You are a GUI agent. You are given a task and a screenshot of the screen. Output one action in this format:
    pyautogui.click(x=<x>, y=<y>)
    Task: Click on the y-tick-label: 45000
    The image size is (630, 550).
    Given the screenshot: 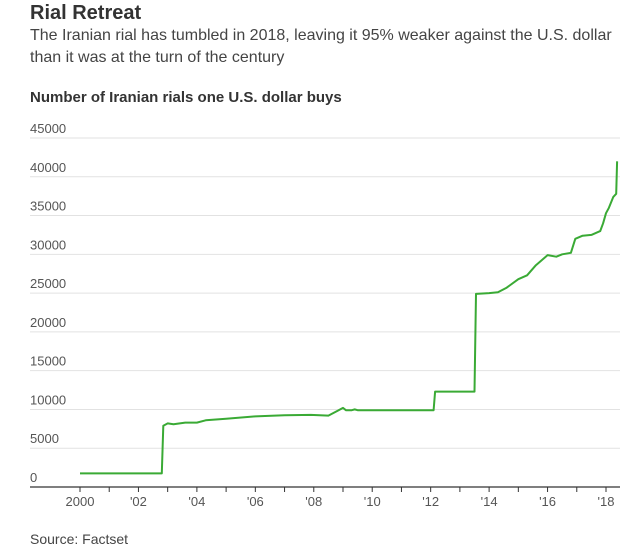 What is the action you would take?
    pyautogui.click(x=48, y=128)
    